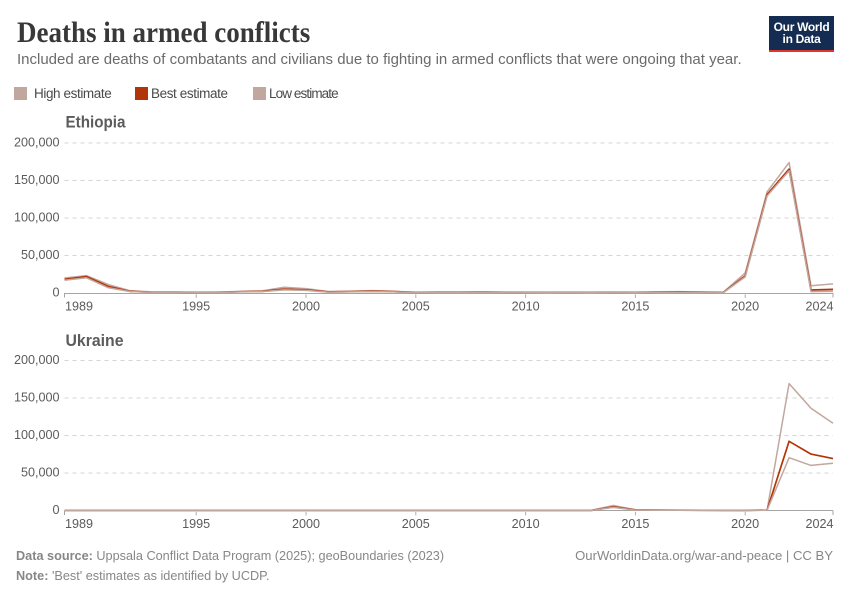 Image resolution: width=850 pixels, height=600 pixels. Describe the element at coordinates (96, 121) in the screenshot. I see `svg-text: Ethiopia` at that location.